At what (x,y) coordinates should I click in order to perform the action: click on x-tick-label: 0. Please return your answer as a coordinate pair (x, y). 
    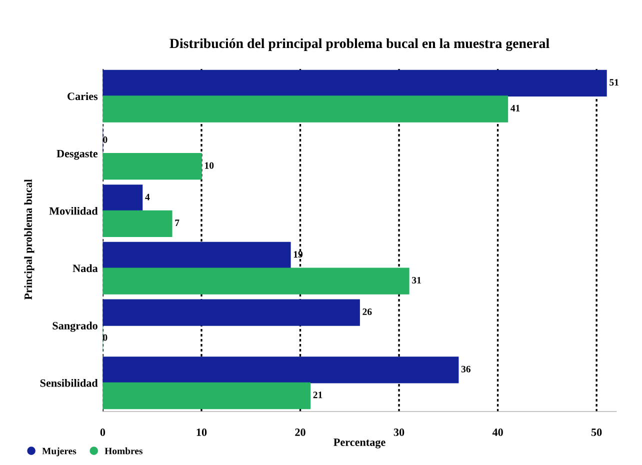
    Looking at the image, I should click on (103, 432).